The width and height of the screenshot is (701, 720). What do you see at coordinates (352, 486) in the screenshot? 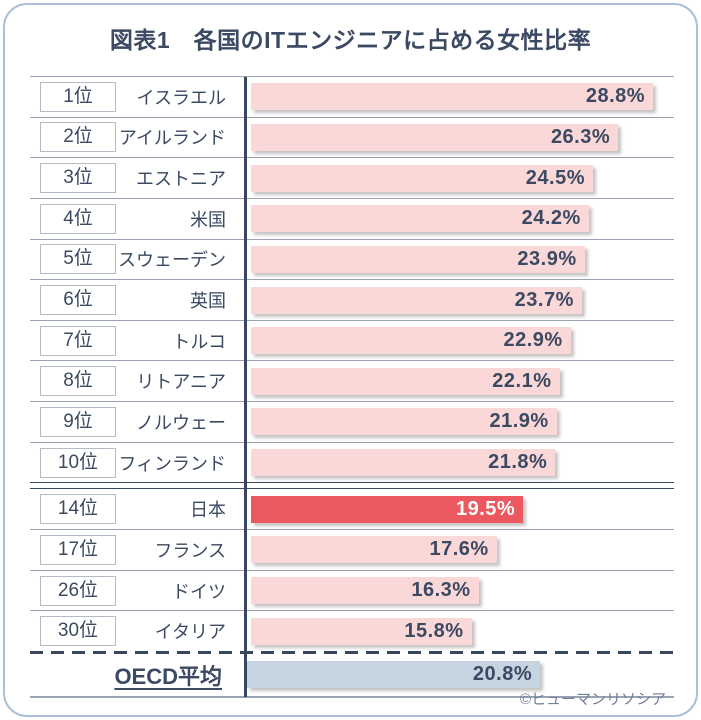
I see `double-divider` at bounding box center [352, 486].